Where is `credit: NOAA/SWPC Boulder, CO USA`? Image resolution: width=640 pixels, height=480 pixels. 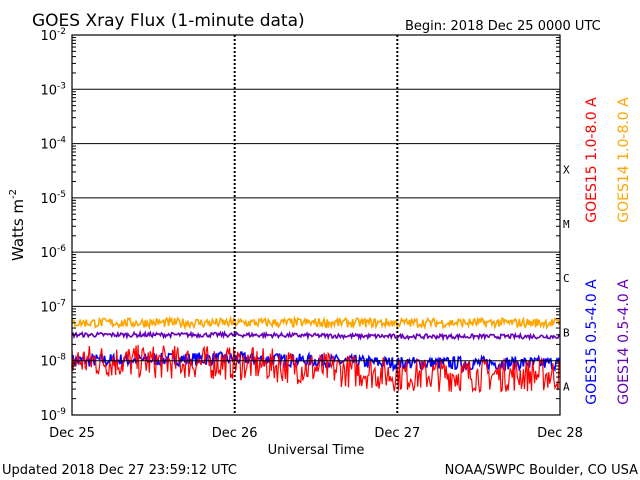 credit: NOAA/SWPC Boulder, CO USA is located at coordinates (541, 470).